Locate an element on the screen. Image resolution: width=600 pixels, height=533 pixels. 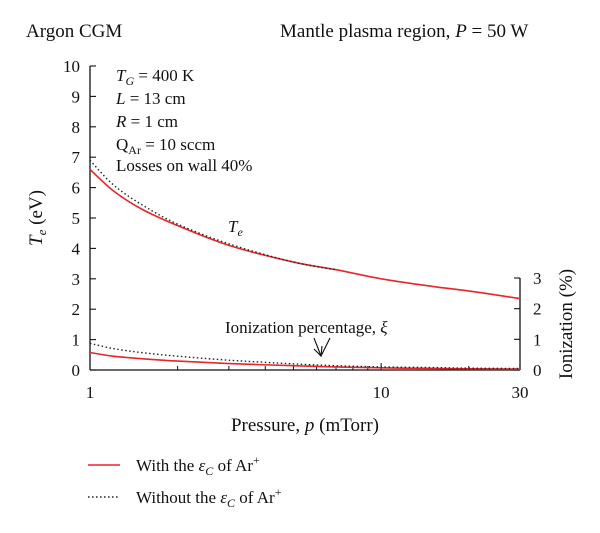
series-line-dotted-left is located at coordinates (213, 215).